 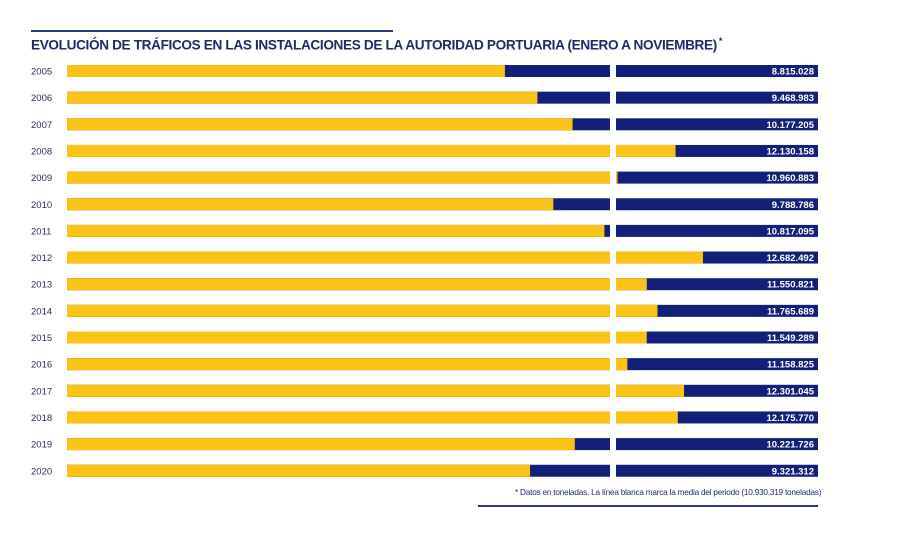 What do you see at coordinates (41, 98) in the screenshot?
I see `year-label-2006: 2006` at bounding box center [41, 98].